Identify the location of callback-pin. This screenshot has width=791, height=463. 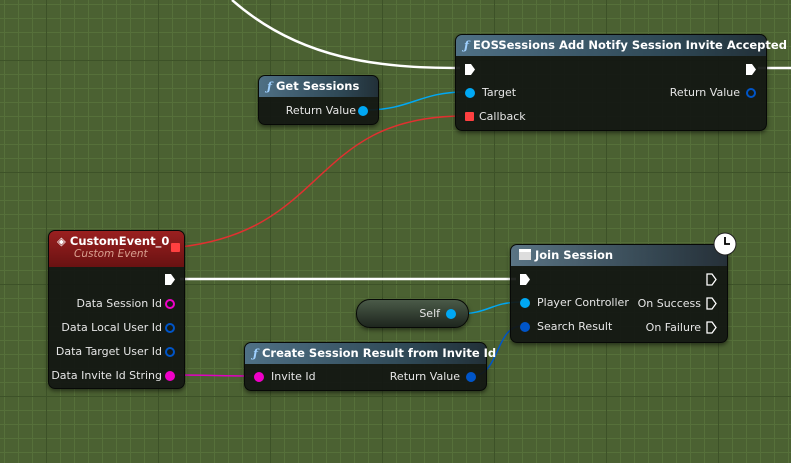
(469, 116).